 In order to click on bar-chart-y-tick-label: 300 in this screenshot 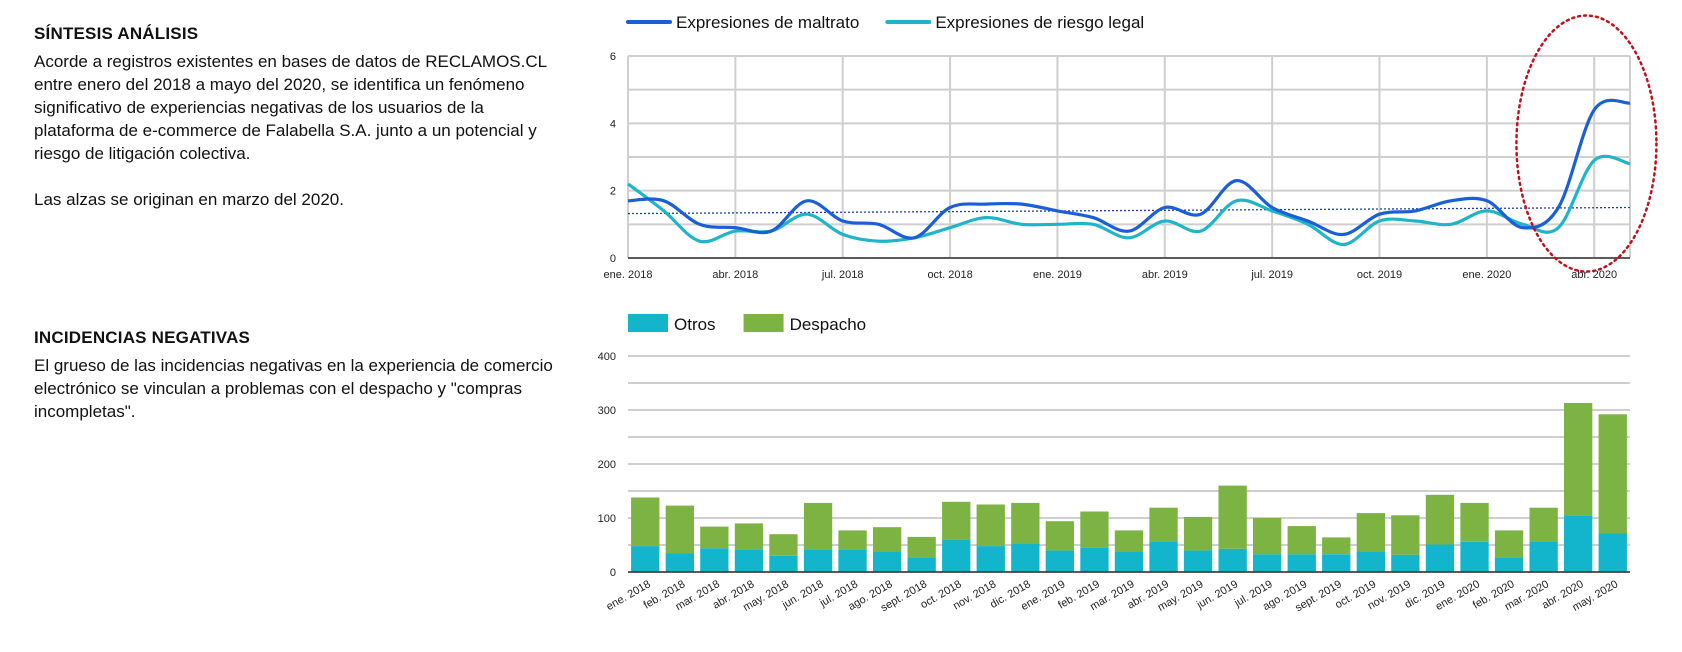, I will do `click(607, 411)`.